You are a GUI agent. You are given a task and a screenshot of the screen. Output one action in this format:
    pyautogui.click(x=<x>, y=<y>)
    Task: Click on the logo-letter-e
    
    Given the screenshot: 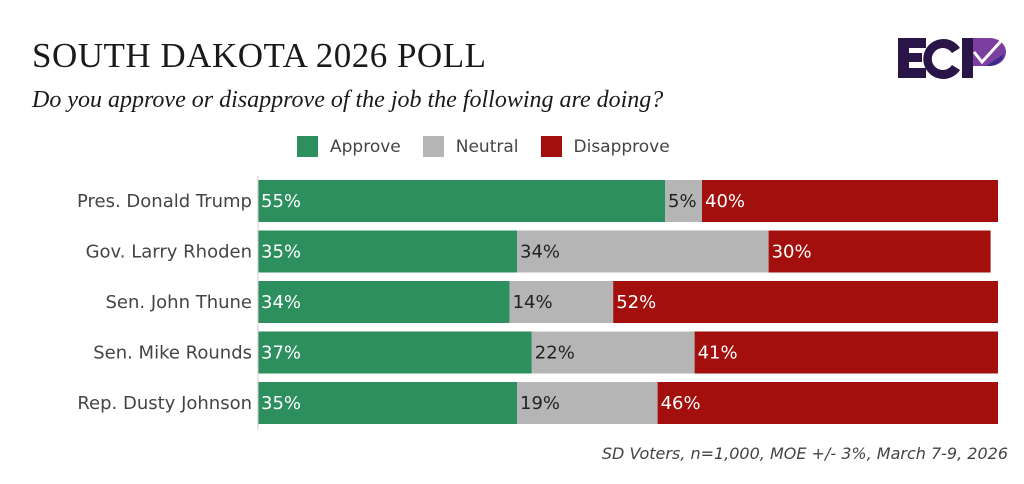 What is the action you would take?
    pyautogui.click(x=912, y=58)
    